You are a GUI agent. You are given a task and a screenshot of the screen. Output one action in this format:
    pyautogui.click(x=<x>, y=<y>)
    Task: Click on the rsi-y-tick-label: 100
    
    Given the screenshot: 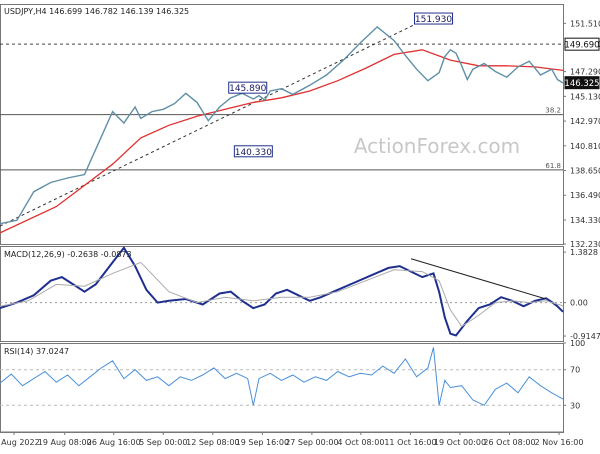 What is the action you would take?
    pyautogui.click(x=577, y=343)
    